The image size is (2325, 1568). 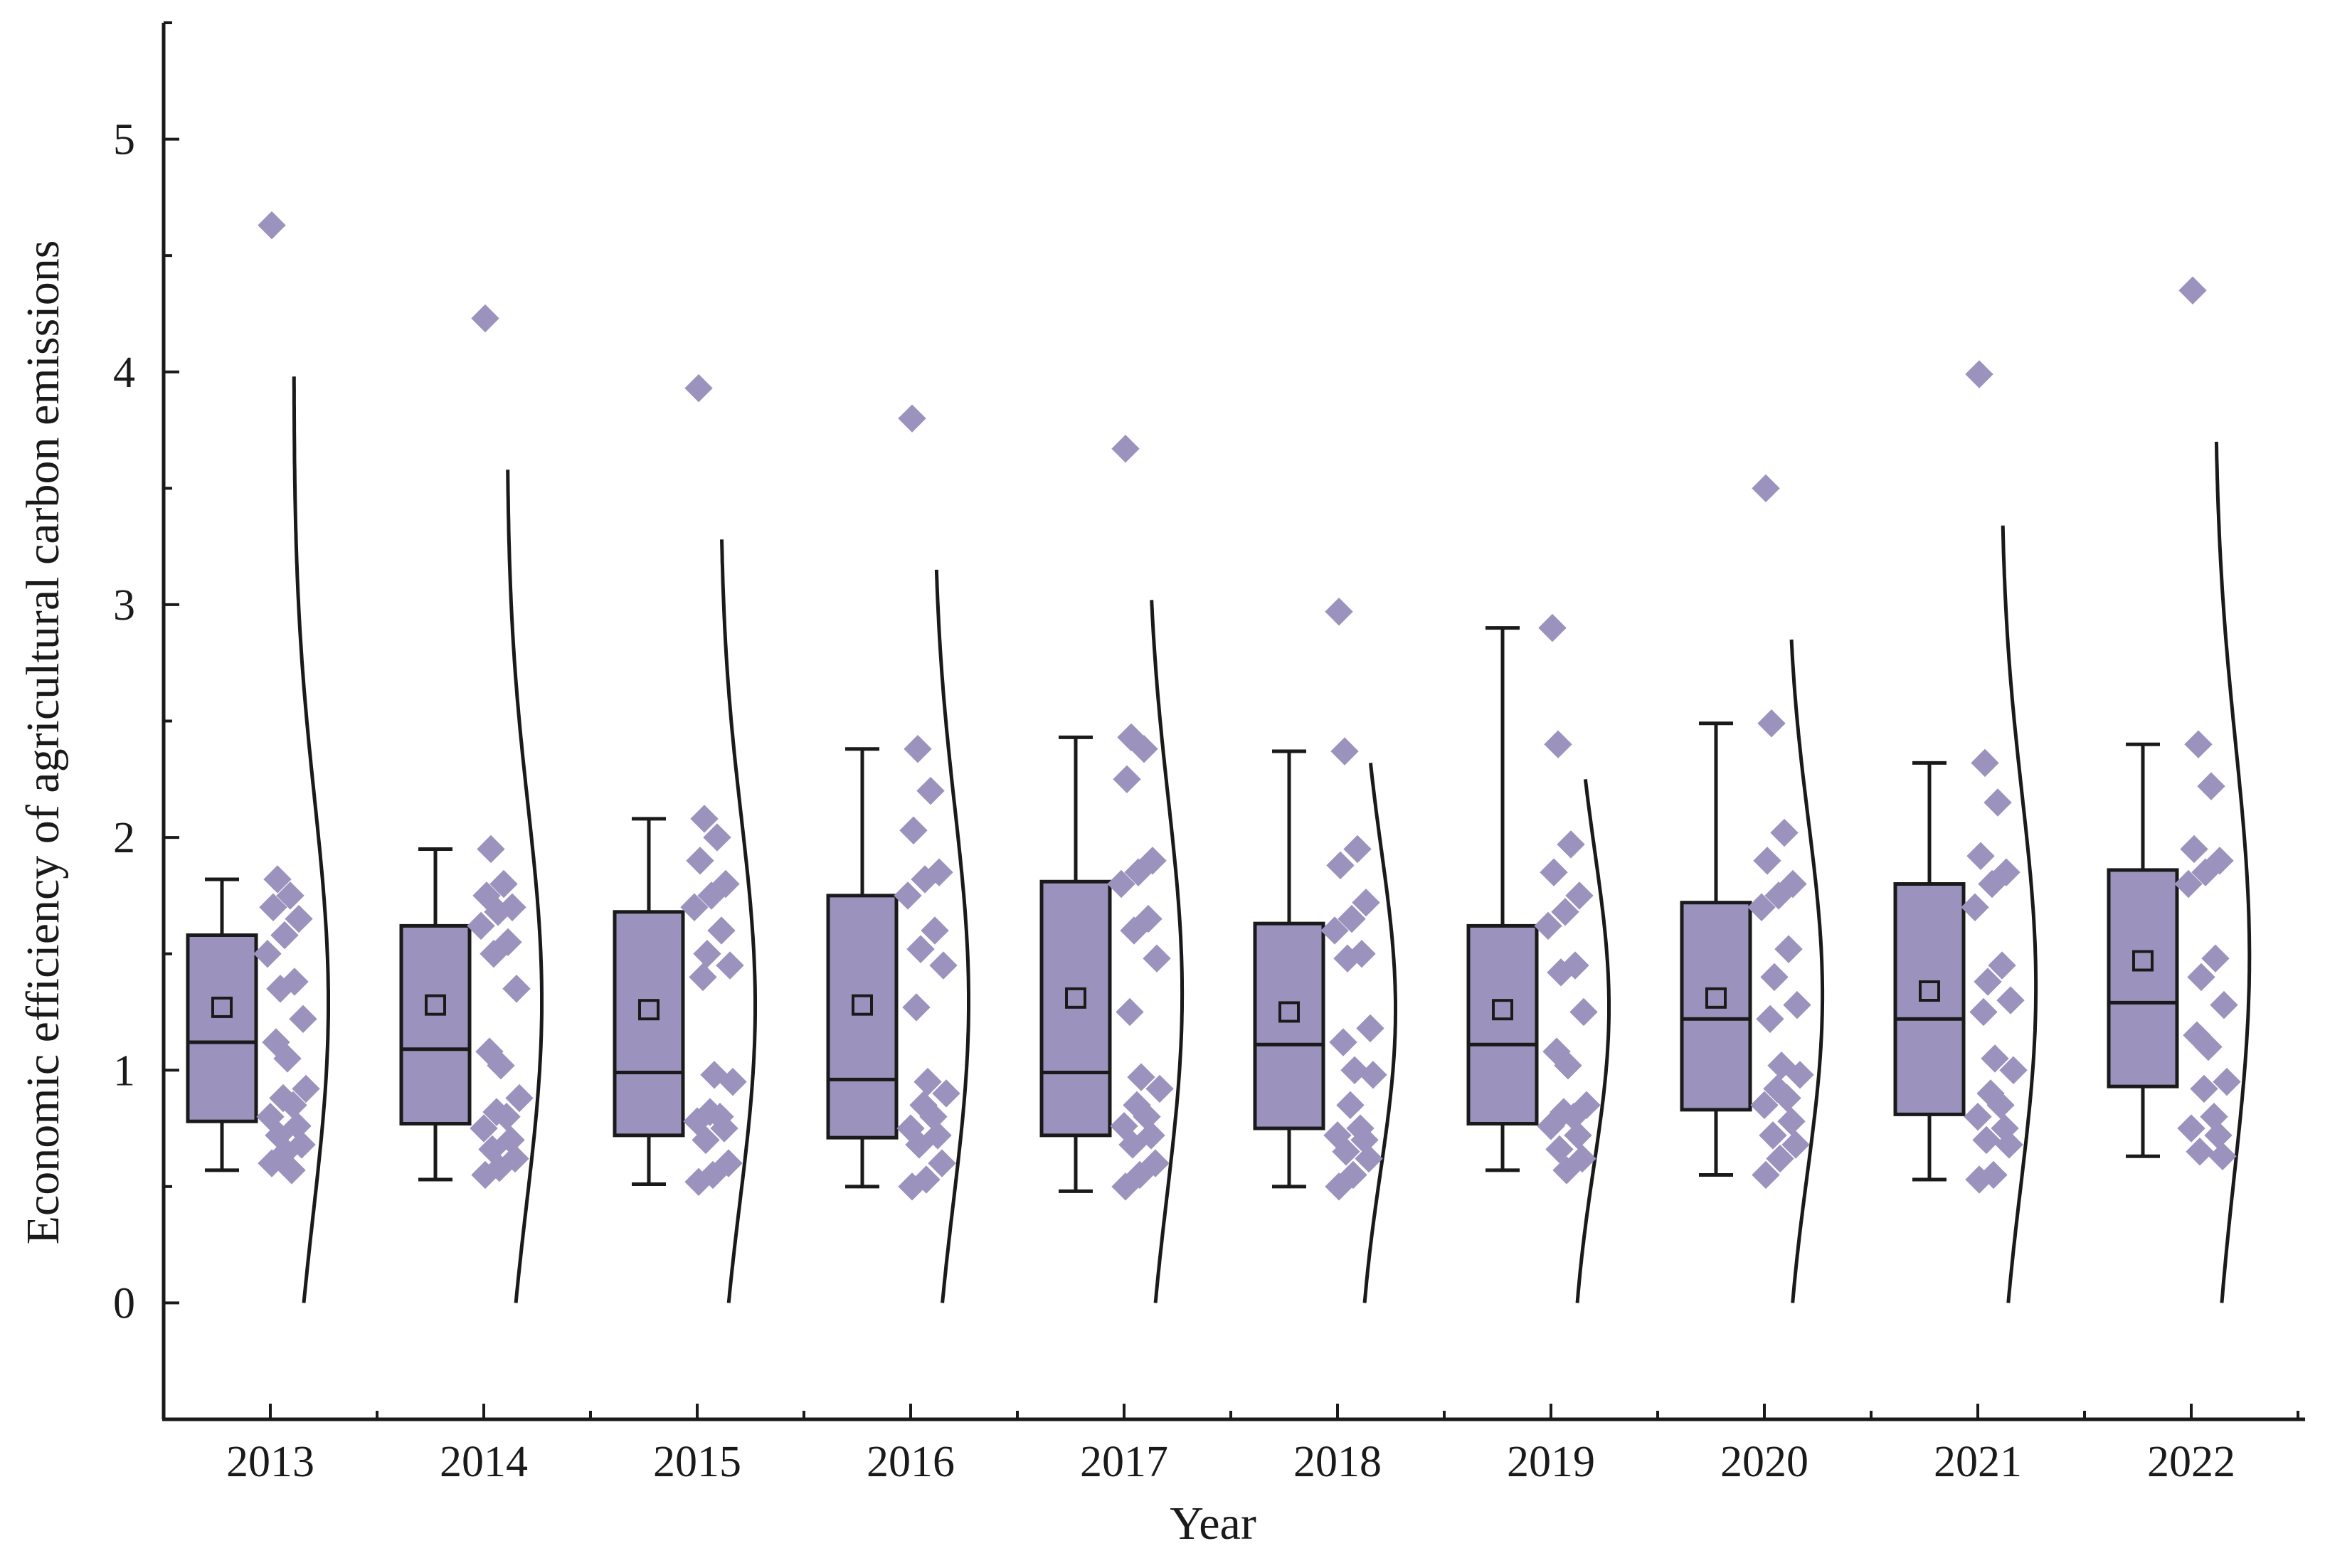 I want to click on x-tick-label: 2017, so click(x=1124, y=1462).